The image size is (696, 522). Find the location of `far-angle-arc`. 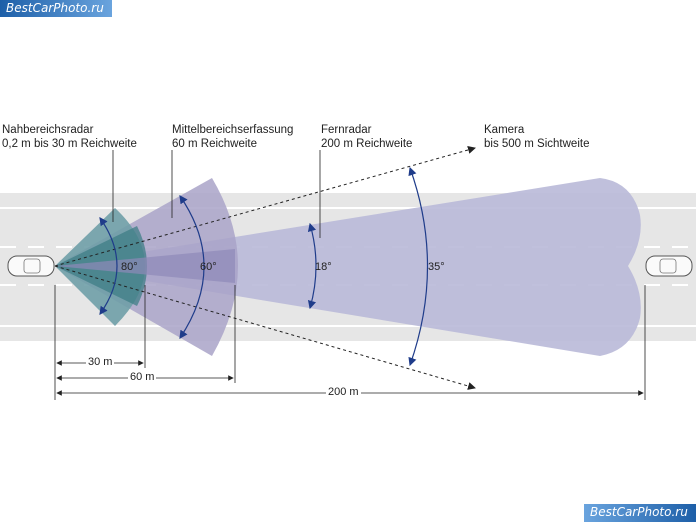

far-angle-arc is located at coordinates (312, 266).